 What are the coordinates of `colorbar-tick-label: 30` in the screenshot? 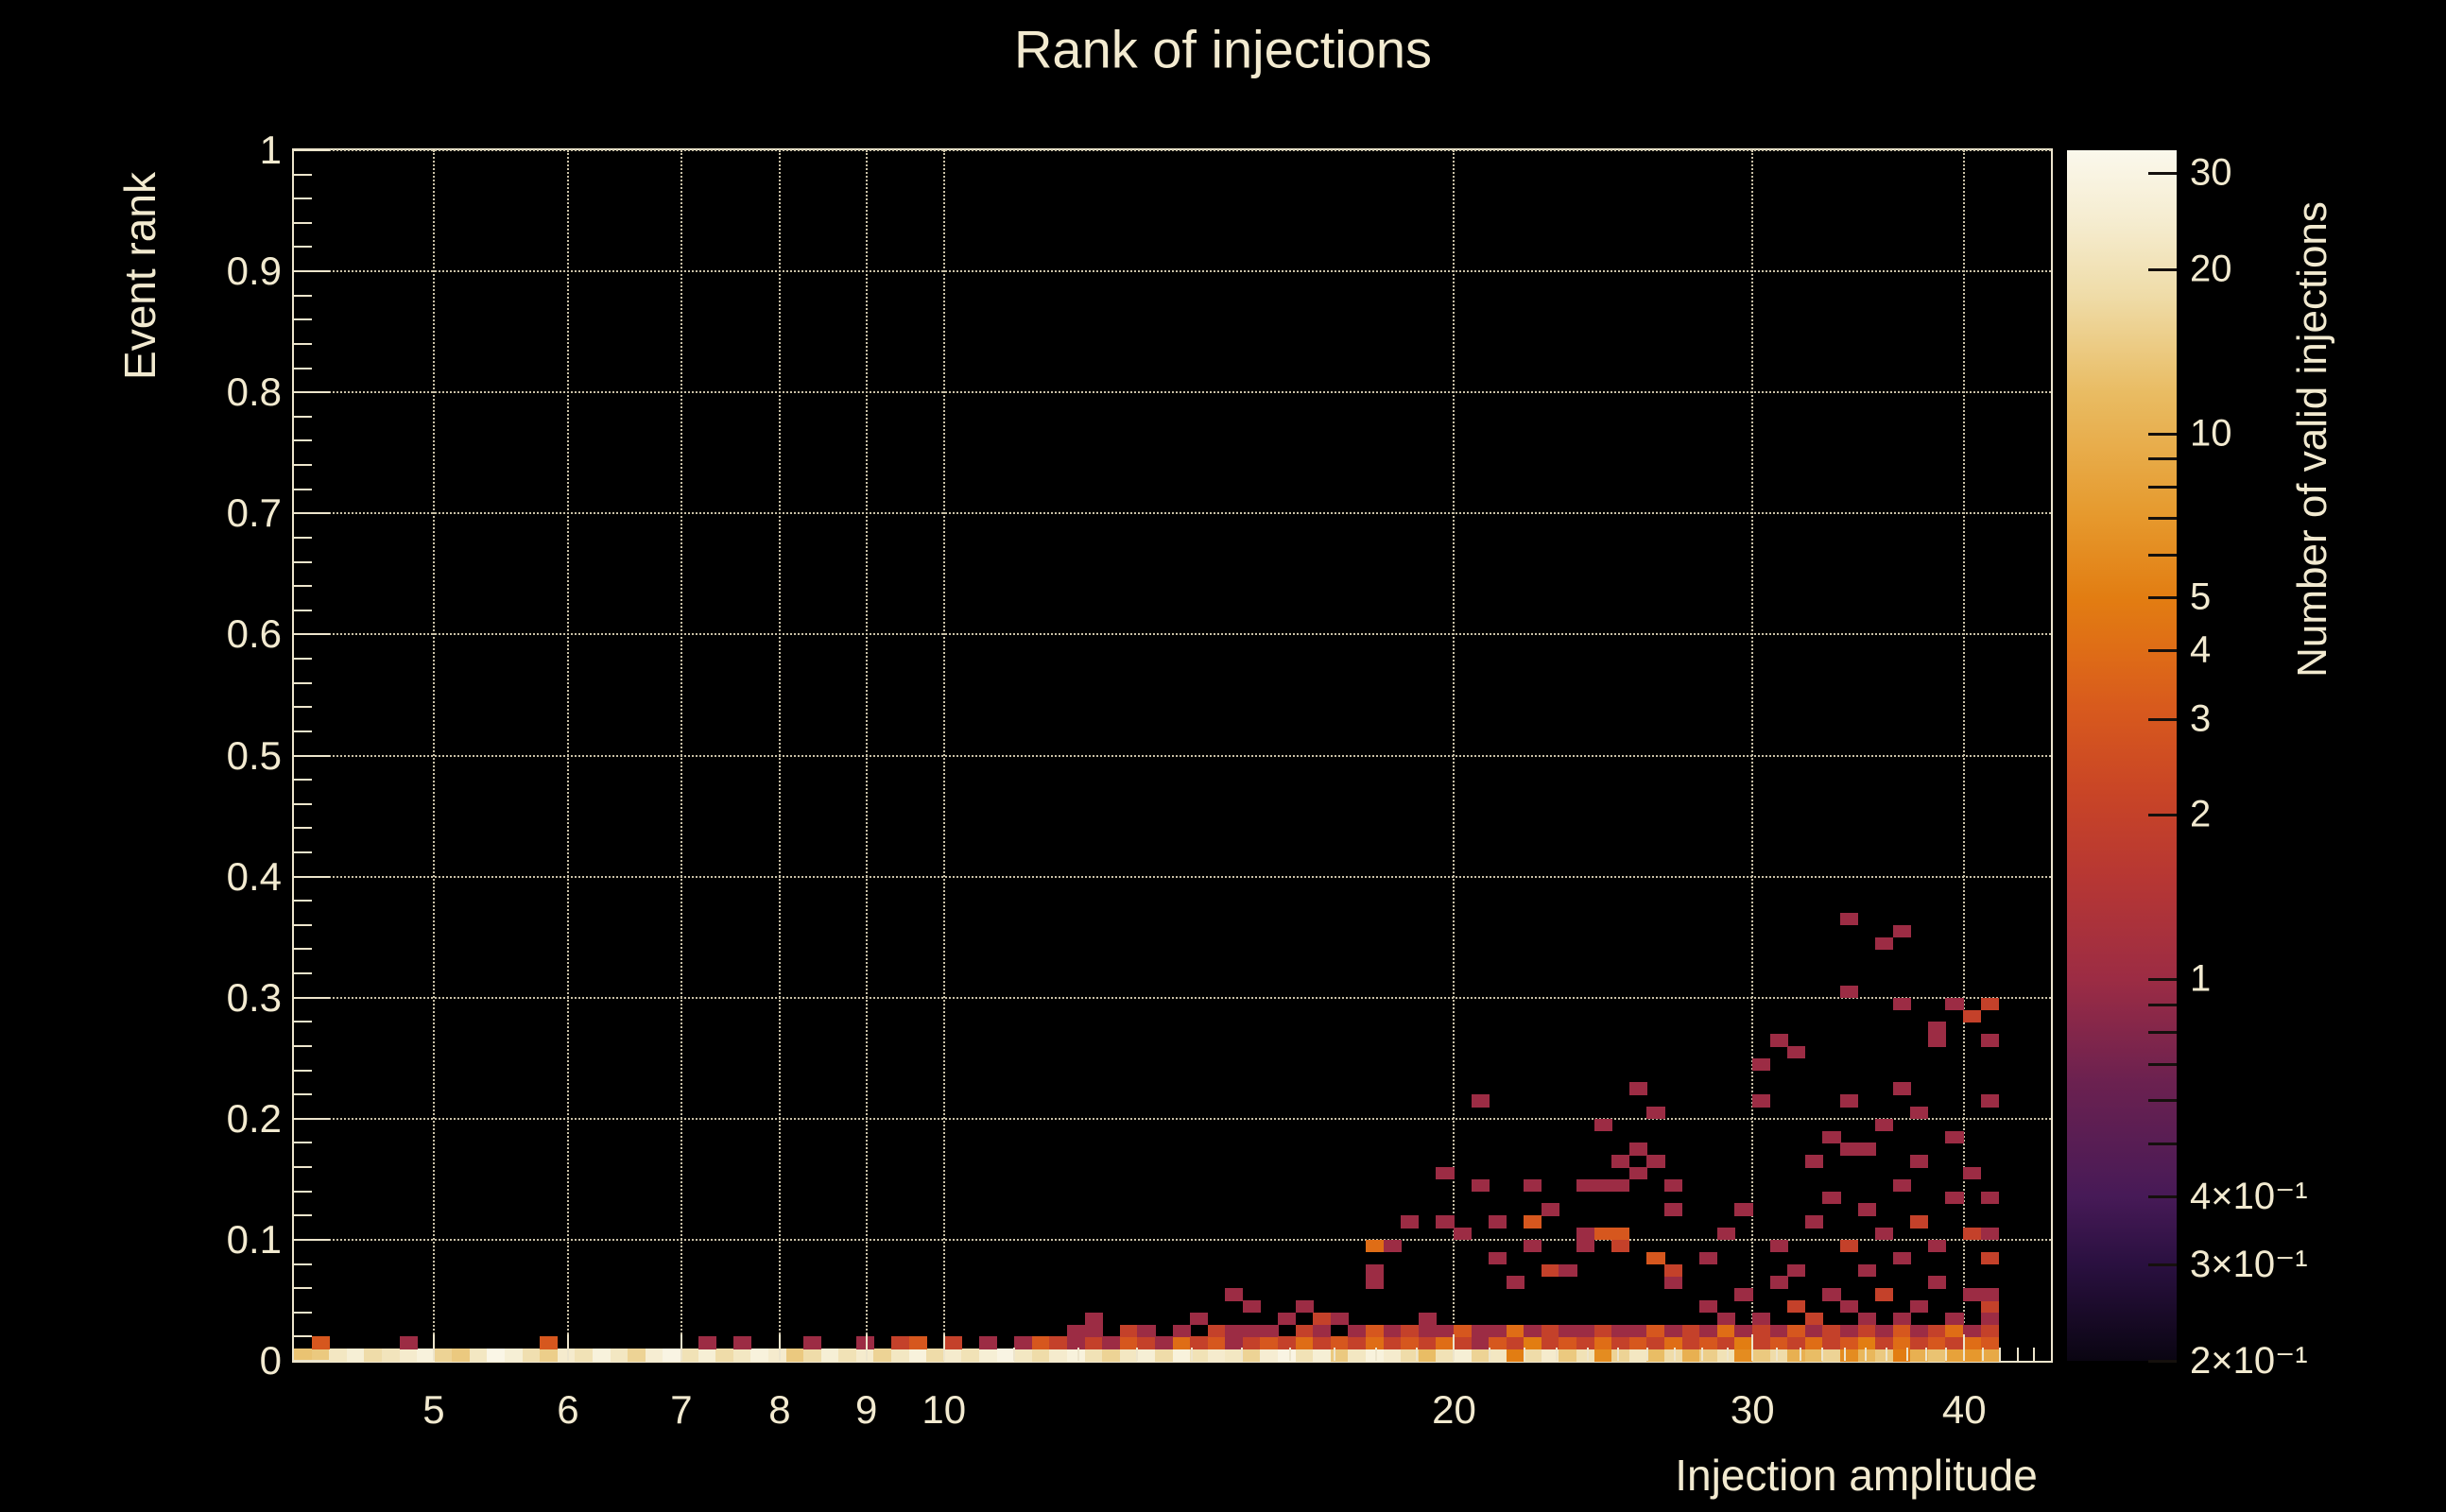 It's located at (2211, 172).